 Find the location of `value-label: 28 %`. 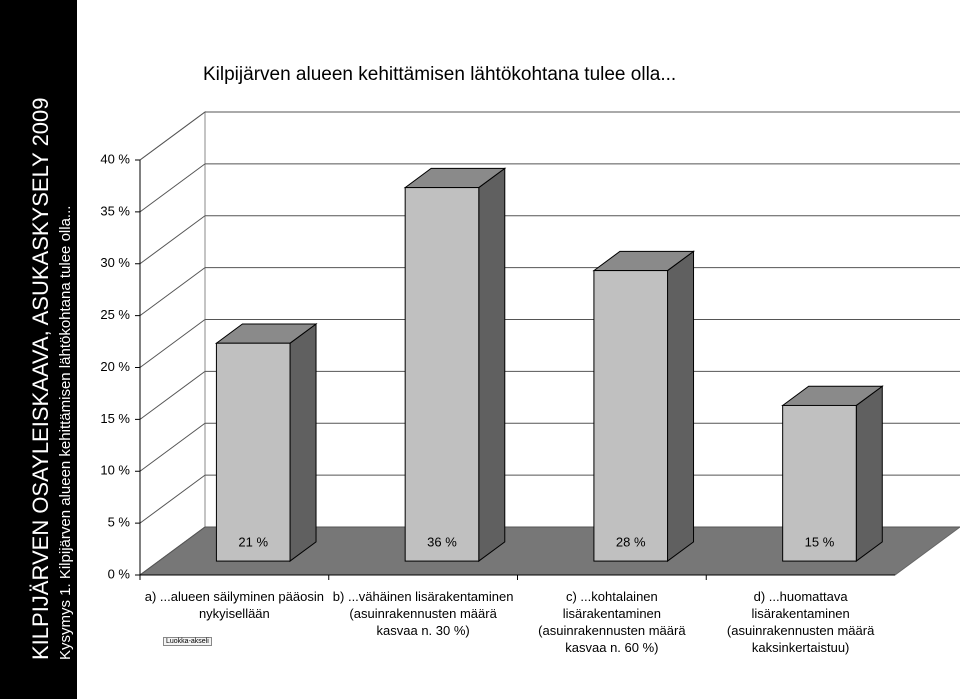

value-label: 28 % is located at coordinates (631, 542).